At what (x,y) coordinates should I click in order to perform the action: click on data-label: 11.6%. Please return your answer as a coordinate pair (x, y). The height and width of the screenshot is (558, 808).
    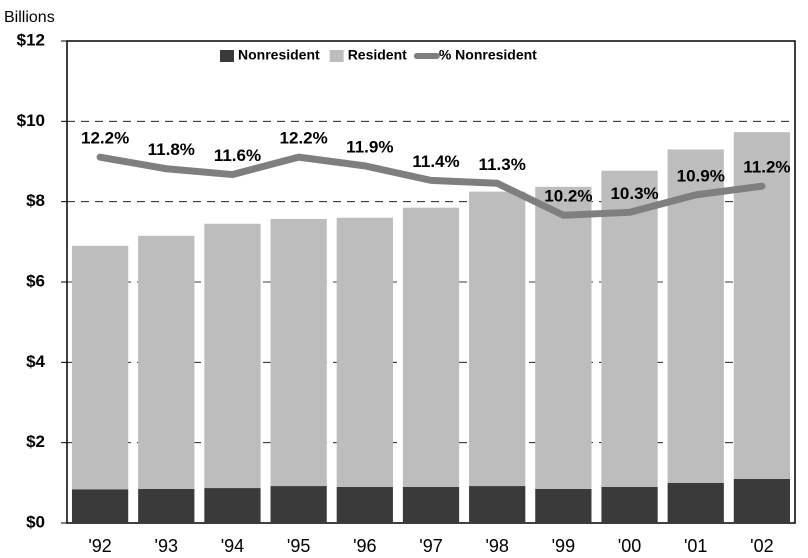
    Looking at the image, I should click on (237, 155).